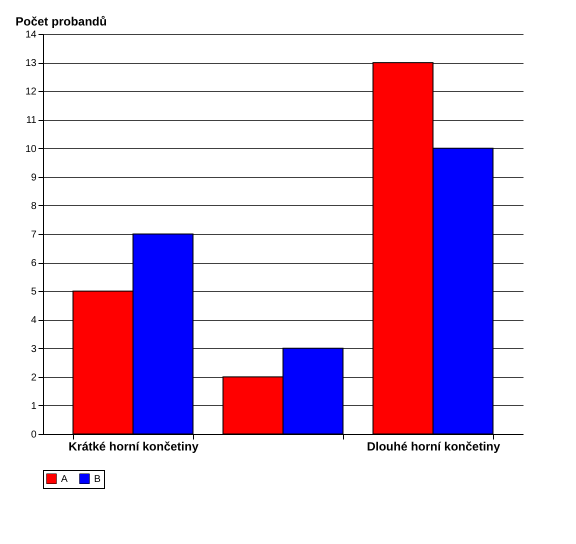  Describe the element at coordinates (31, 92) in the screenshot. I see `y-tick-label: 12` at that location.